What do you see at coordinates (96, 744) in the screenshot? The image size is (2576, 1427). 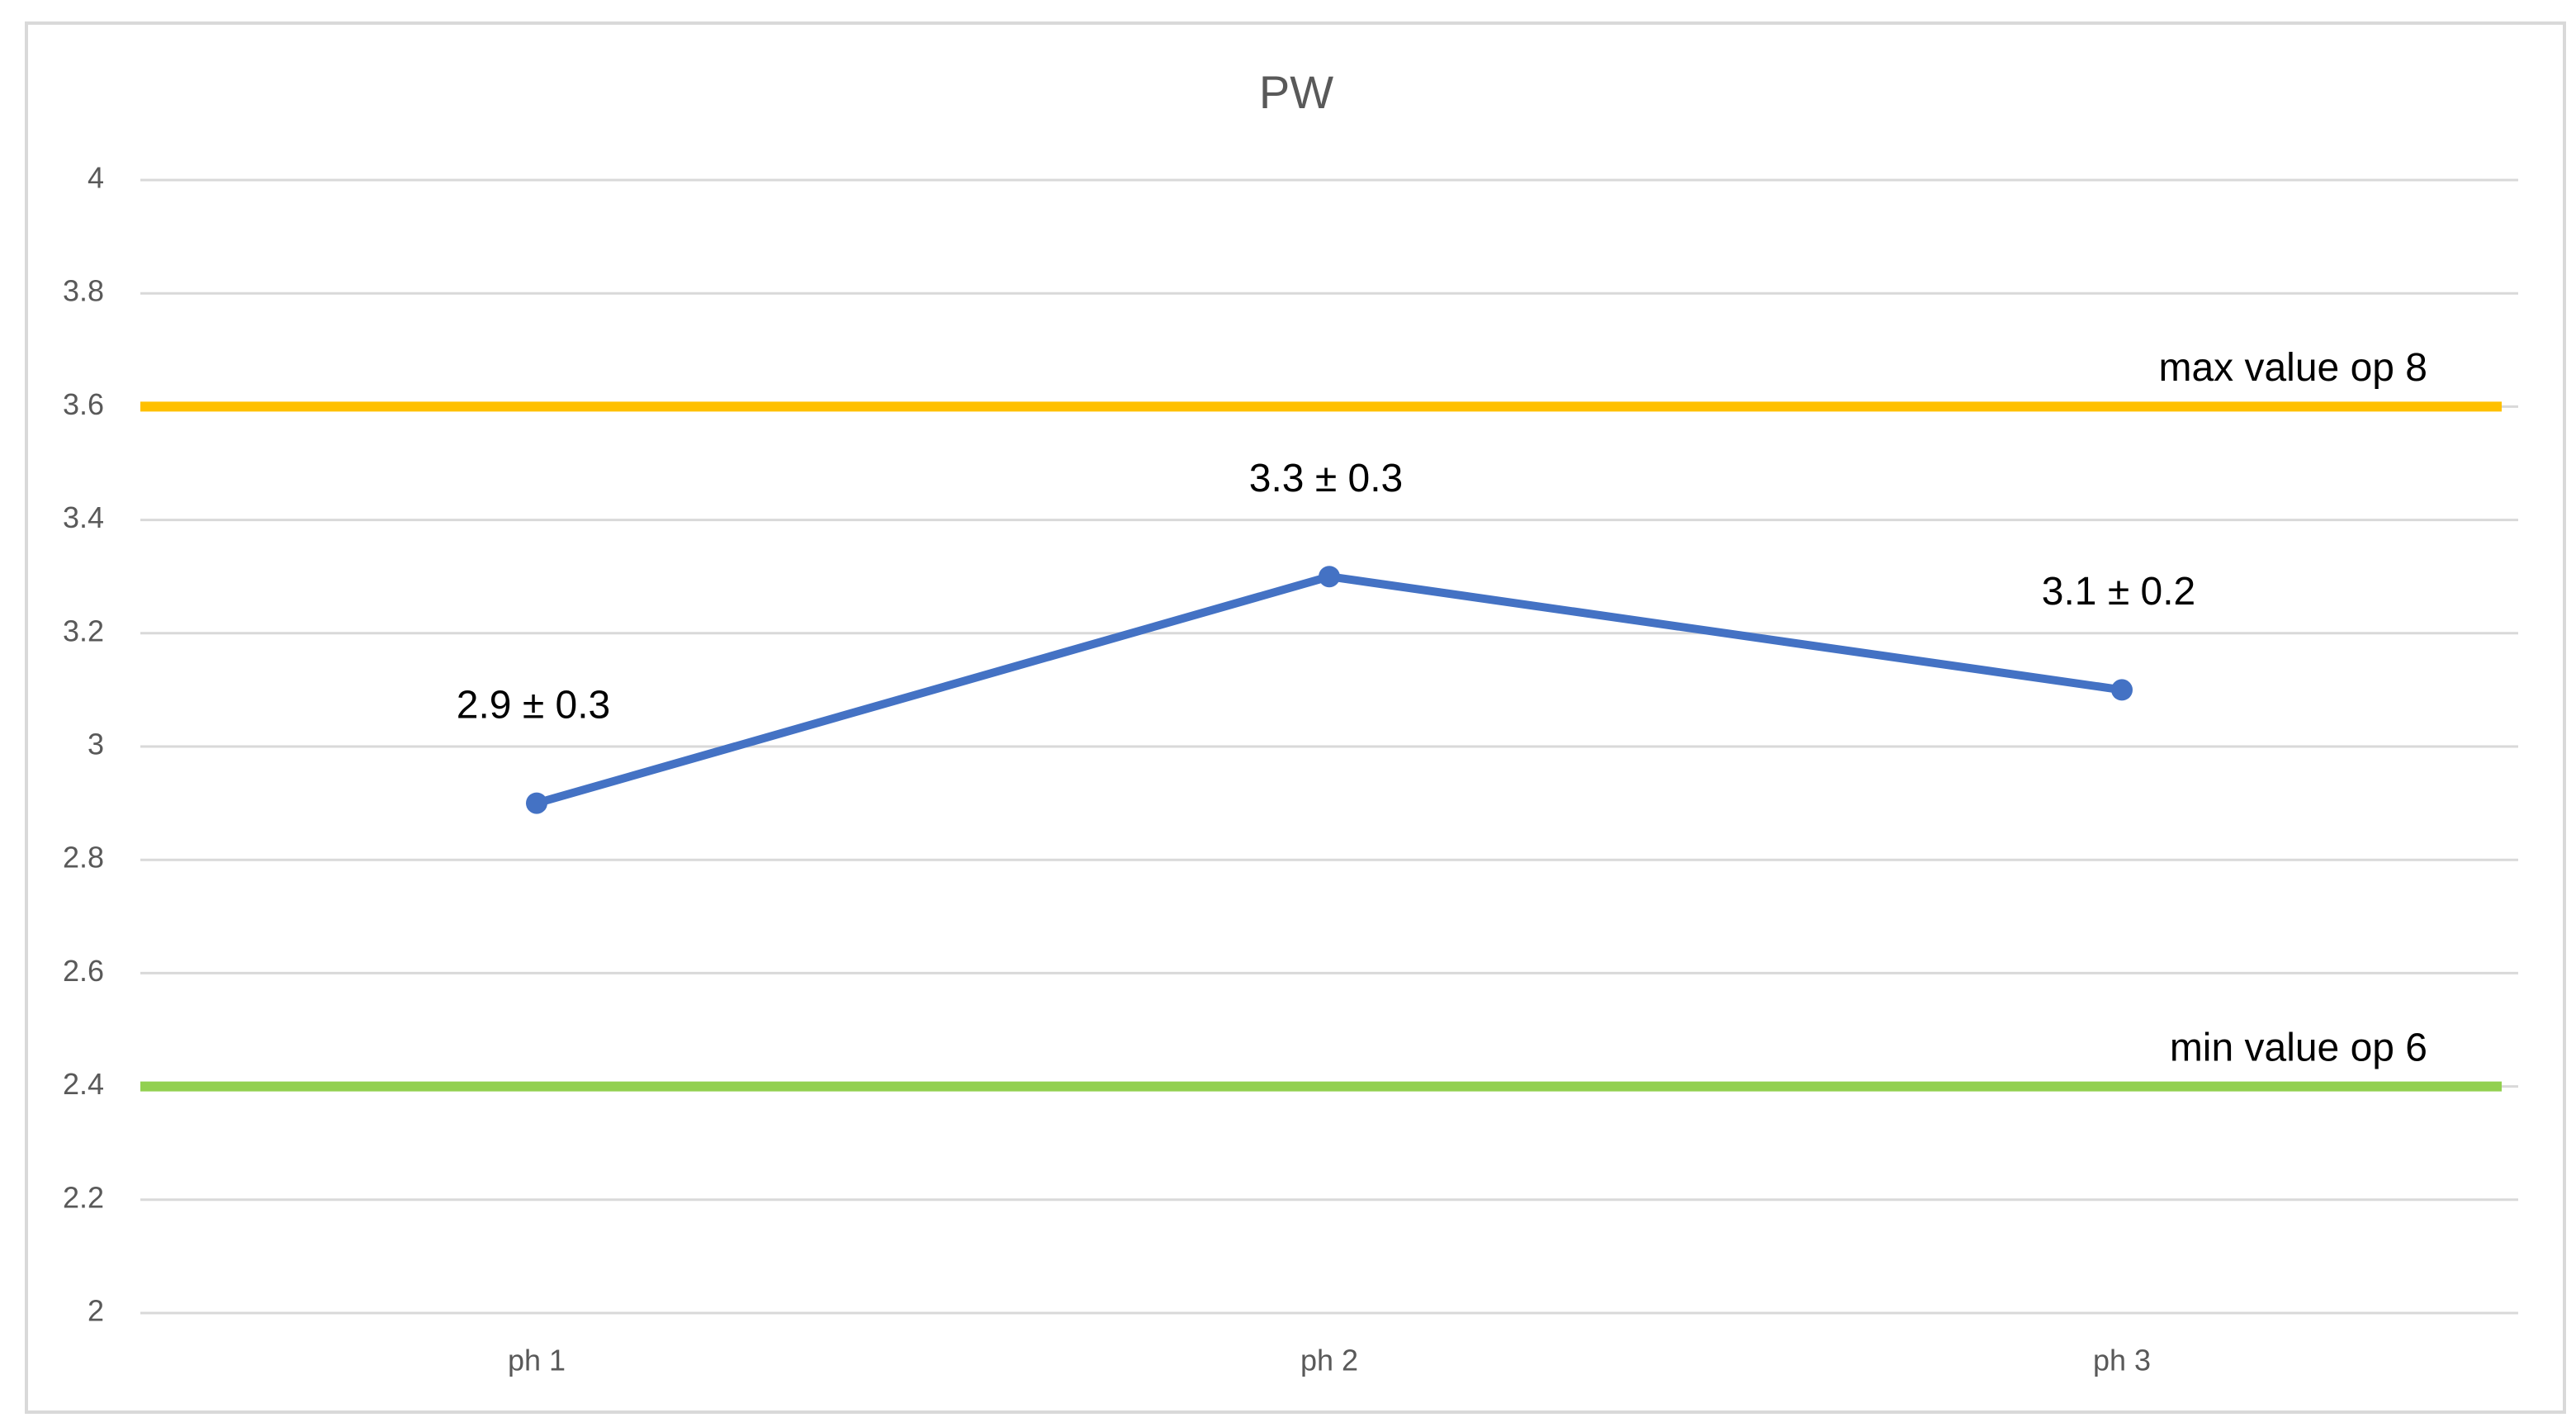 I see `y-tick-label: 3` at bounding box center [96, 744].